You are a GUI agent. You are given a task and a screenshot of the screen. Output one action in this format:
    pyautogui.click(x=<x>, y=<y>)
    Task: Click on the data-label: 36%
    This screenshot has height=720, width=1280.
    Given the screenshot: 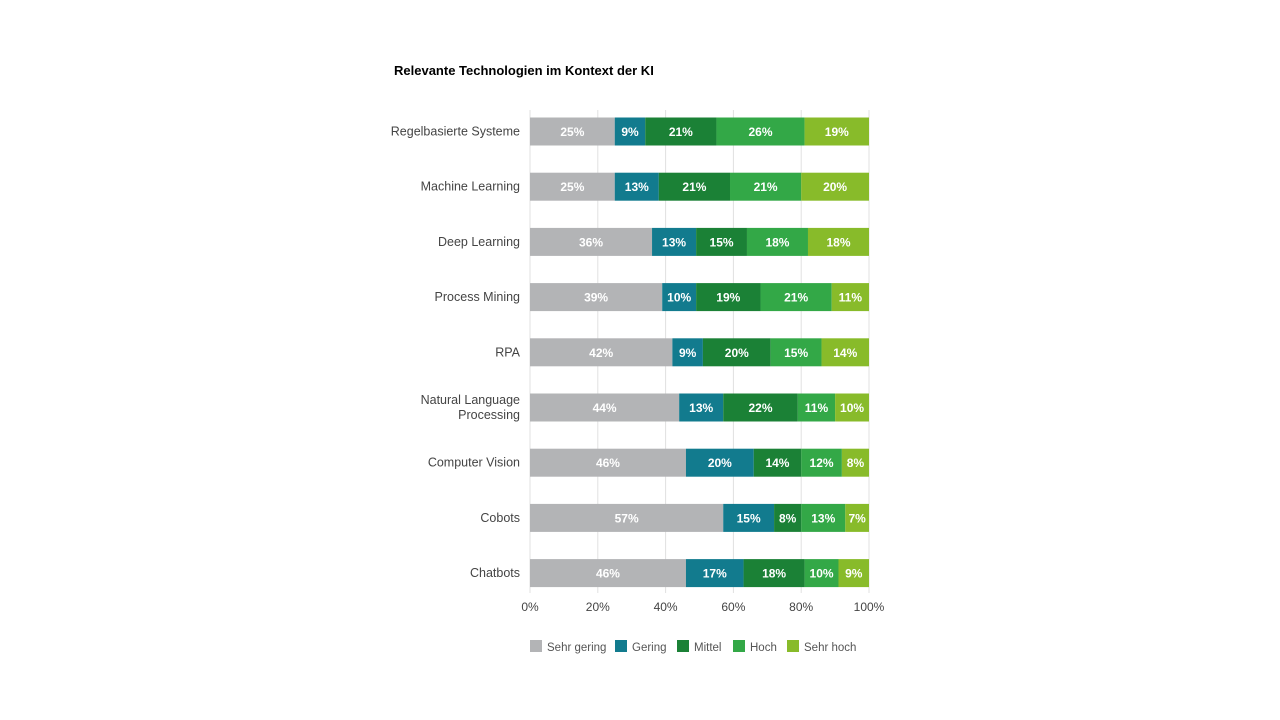 What is the action you would take?
    pyautogui.click(x=591, y=242)
    